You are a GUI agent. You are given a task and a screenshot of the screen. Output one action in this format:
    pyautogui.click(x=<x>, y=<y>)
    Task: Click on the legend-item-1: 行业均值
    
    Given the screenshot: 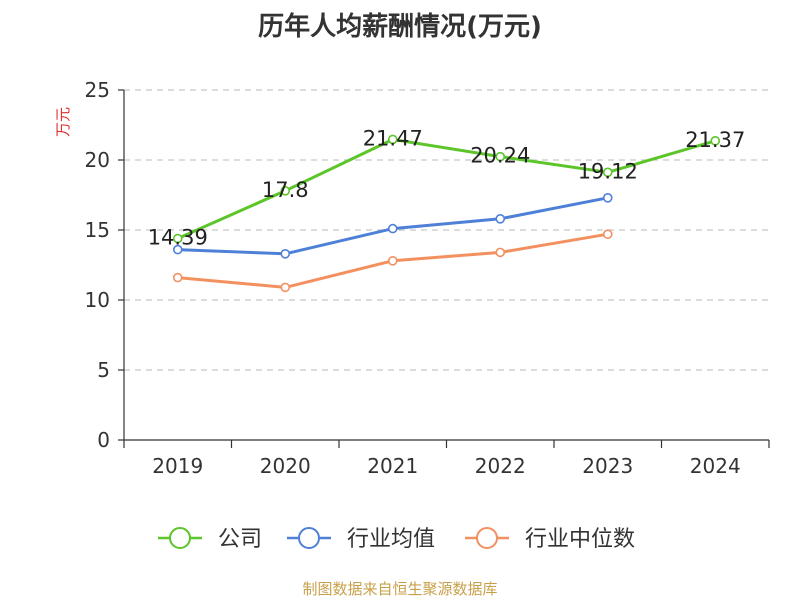 What is the action you would take?
    pyautogui.click(x=361, y=539)
    